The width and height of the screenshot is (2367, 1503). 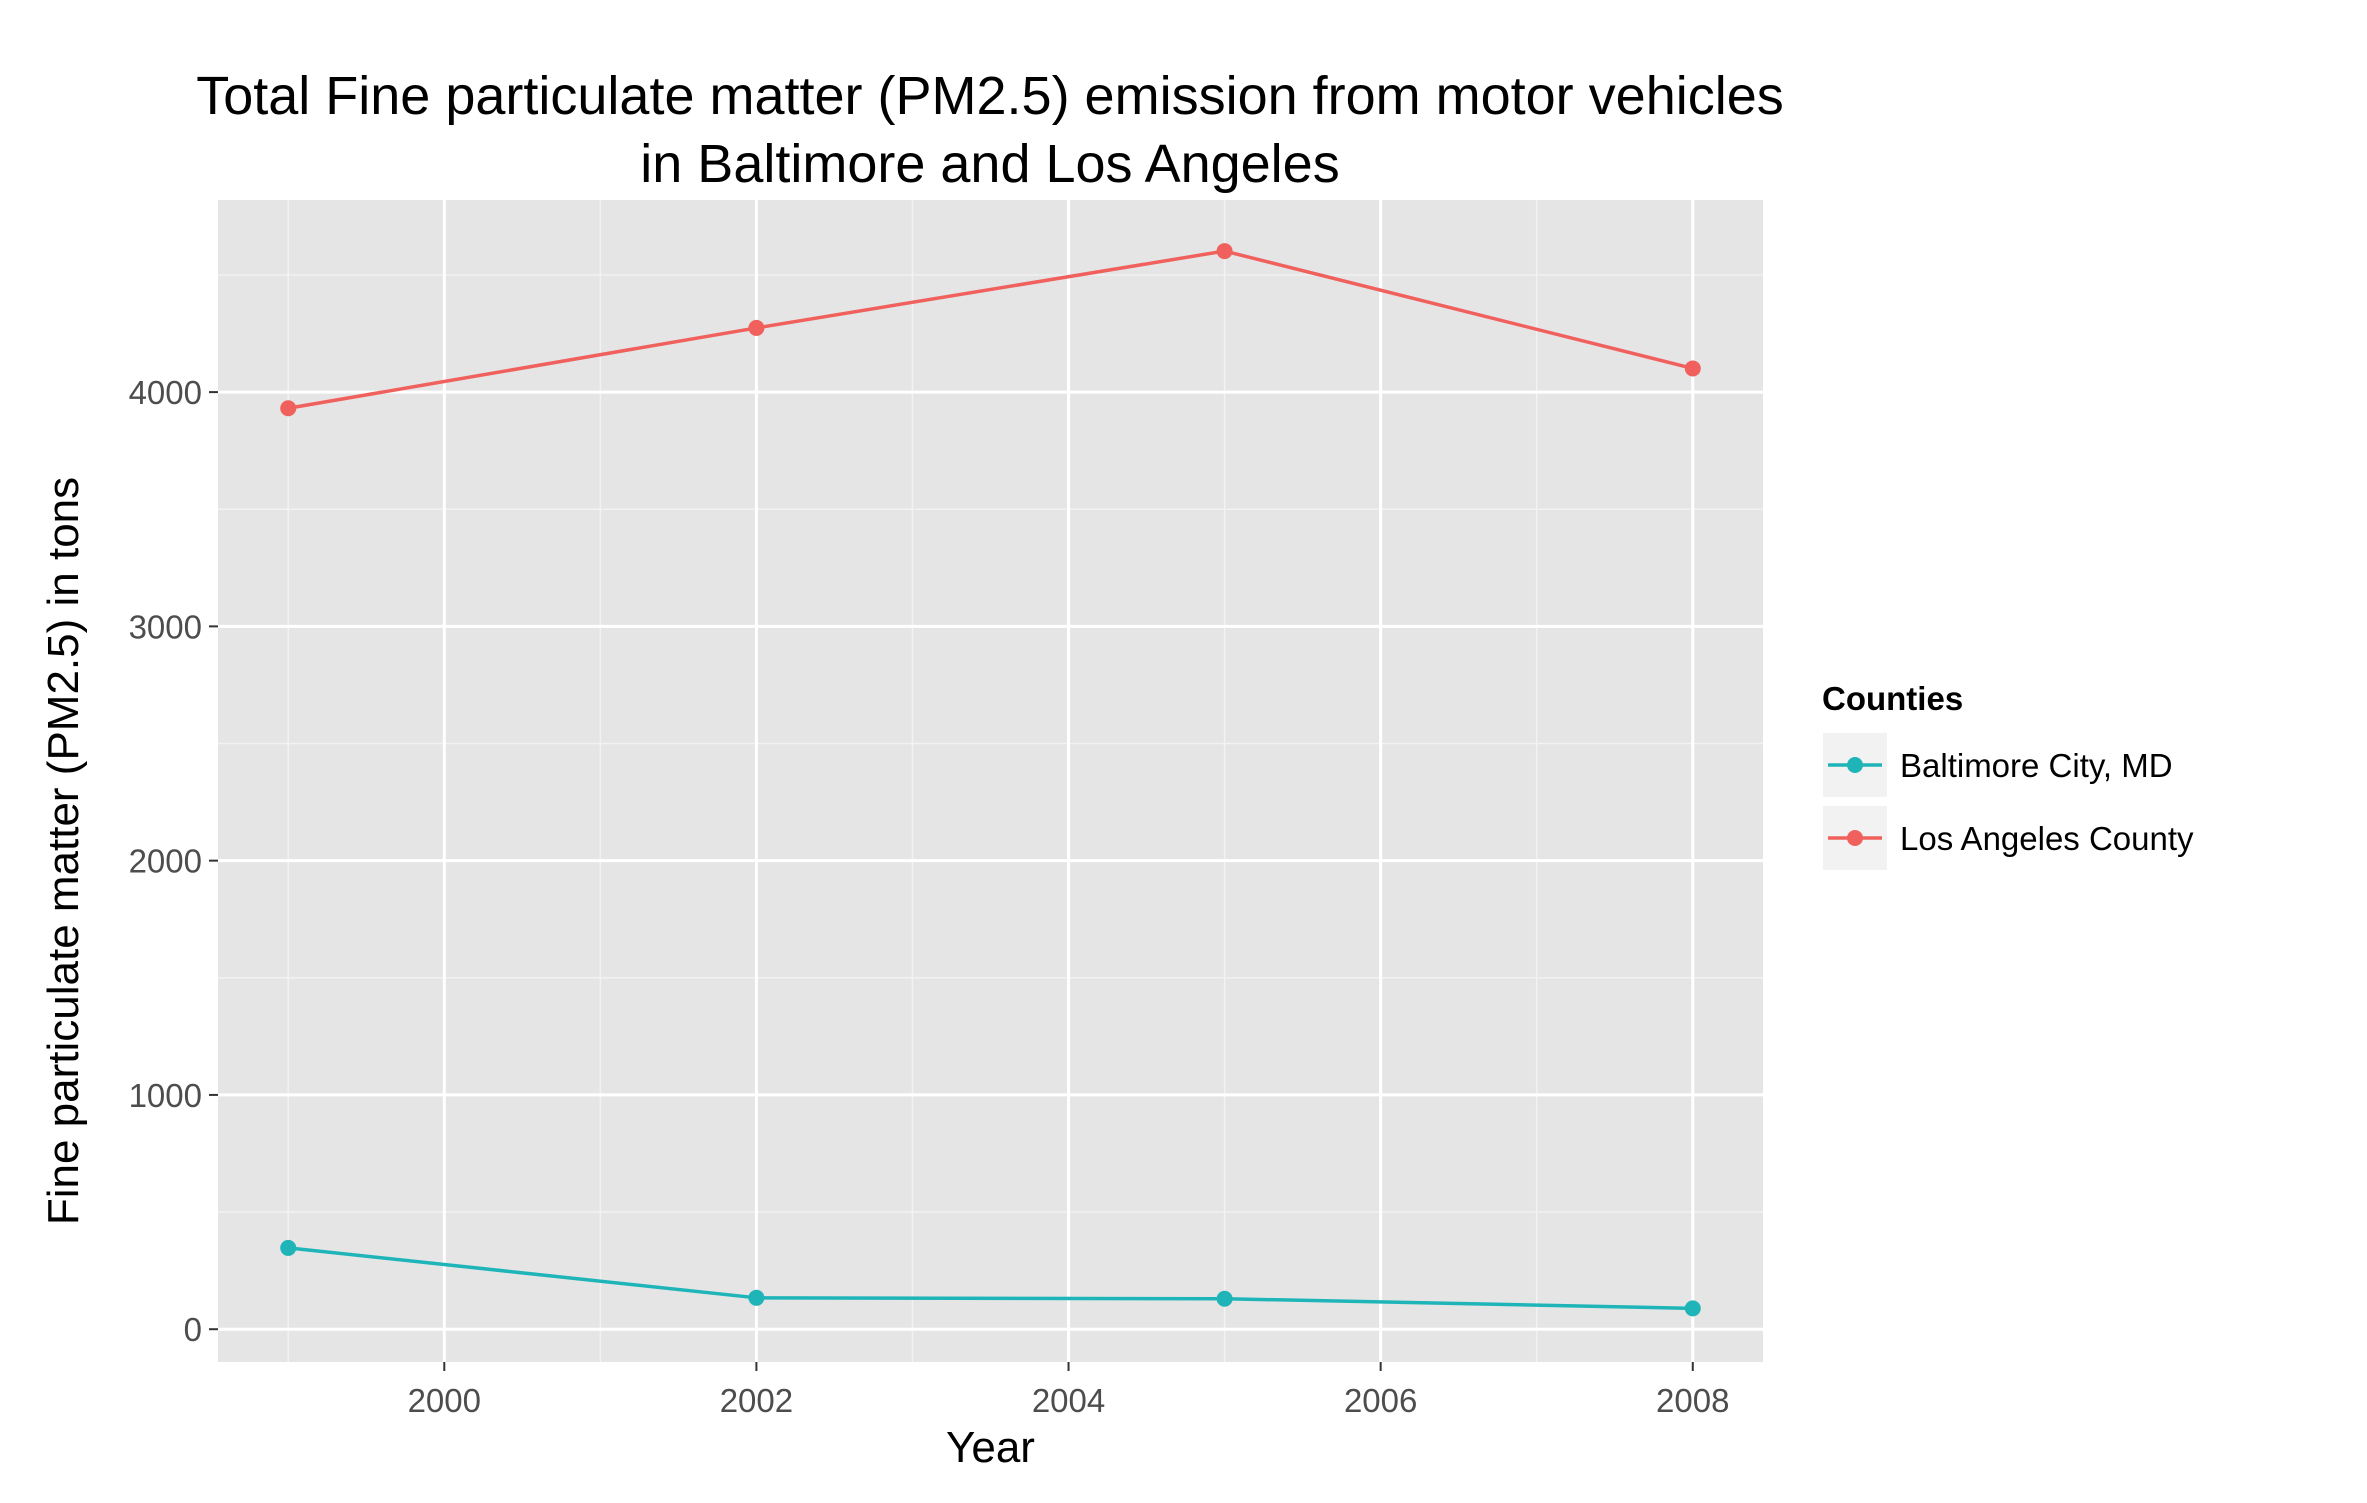 What do you see at coordinates (165, 1095) in the screenshot?
I see `y-tick-label: 1000` at bounding box center [165, 1095].